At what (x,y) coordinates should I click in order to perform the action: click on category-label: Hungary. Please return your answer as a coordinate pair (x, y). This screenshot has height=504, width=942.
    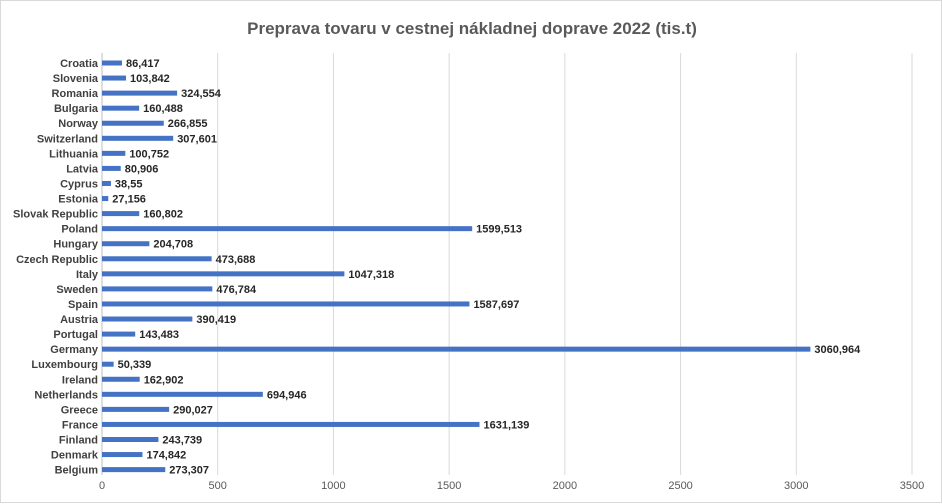
    Looking at the image, I should click on (76, 245).